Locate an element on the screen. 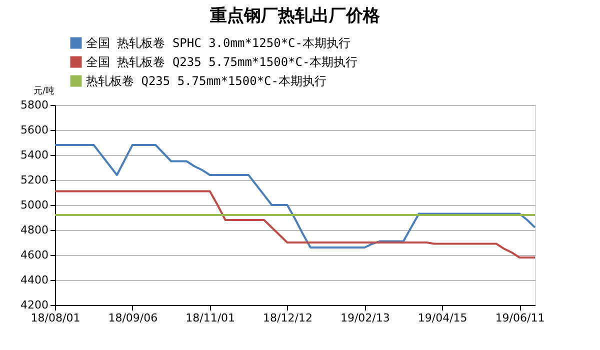  x-tick-label: 18/09/06 is located at coordinates (133, 318).